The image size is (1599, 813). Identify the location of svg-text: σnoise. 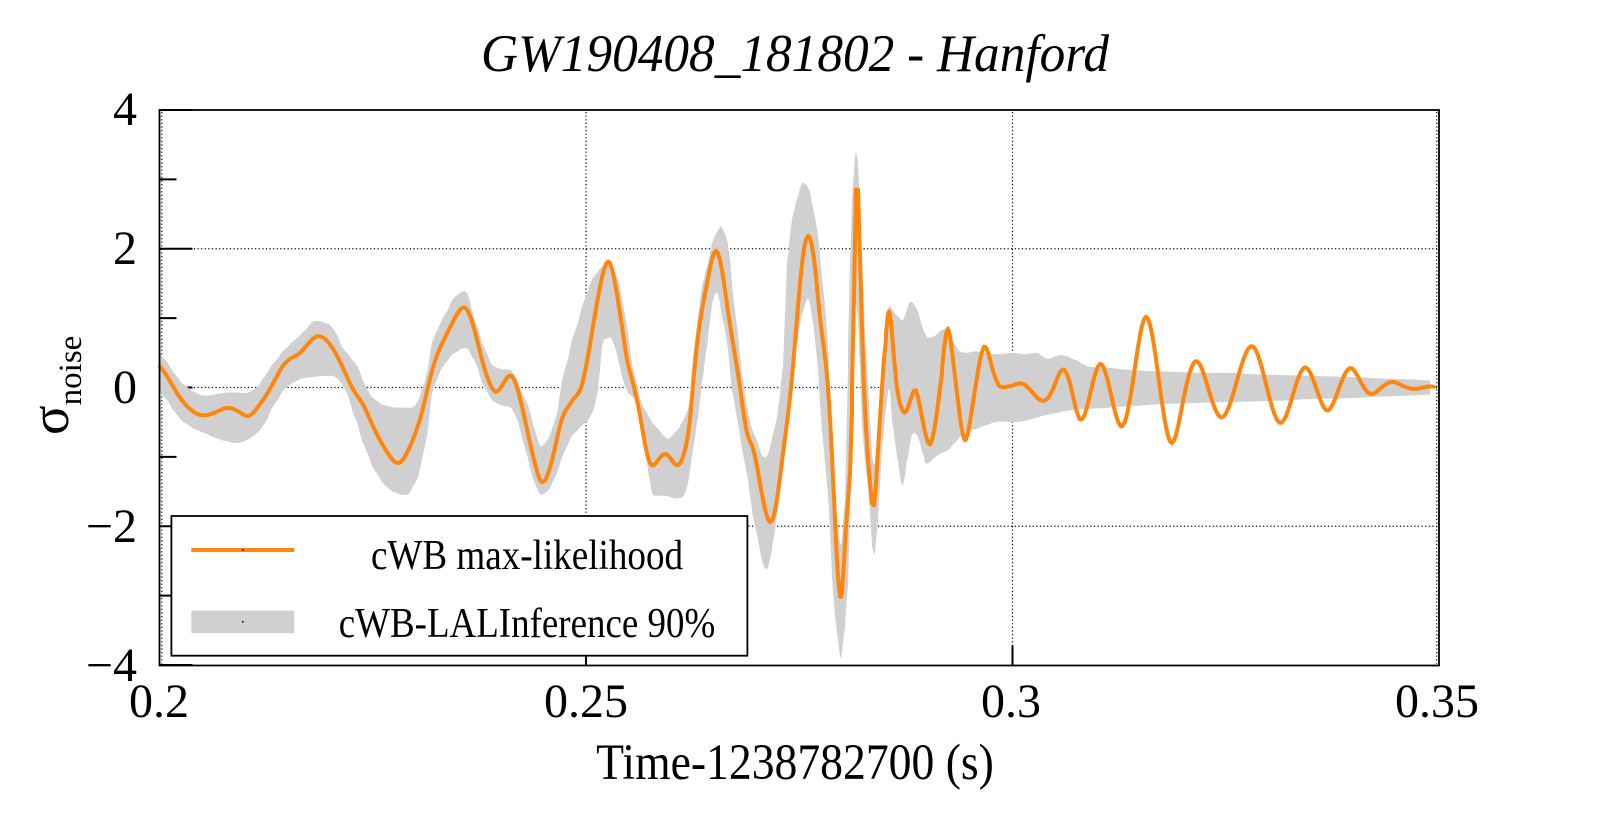
(54, 385).